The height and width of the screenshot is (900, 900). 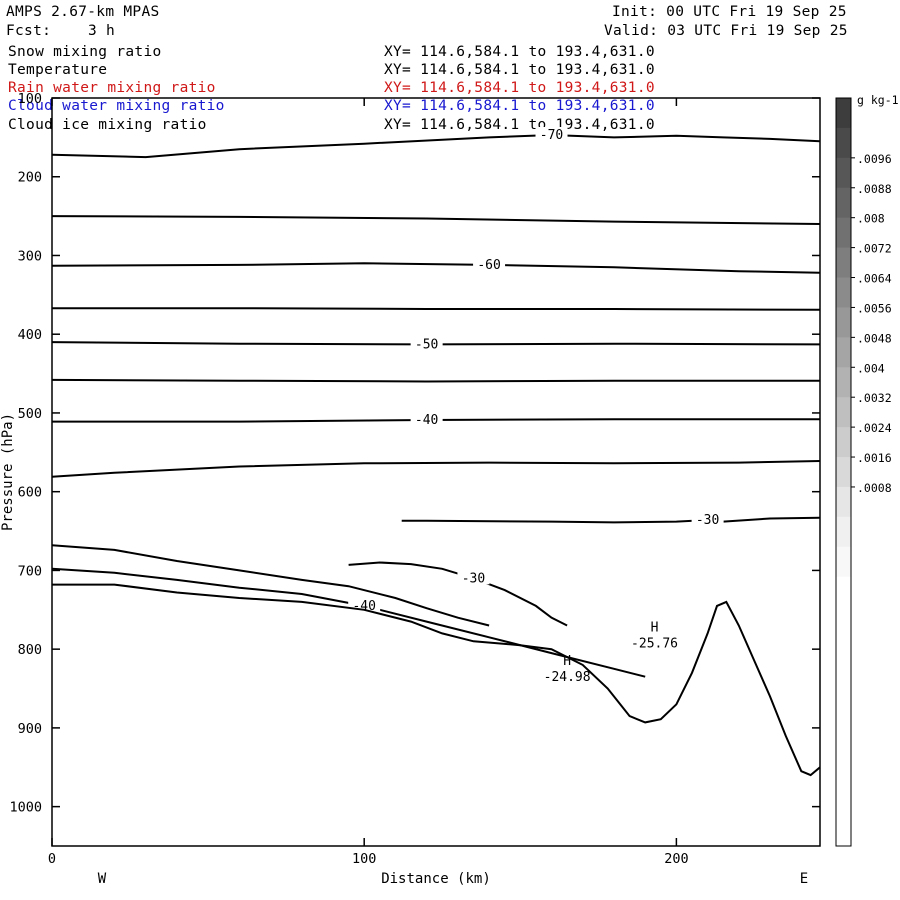 I want to click on y-axis-label: Pressure (hPa), so click(x=8, y=472).